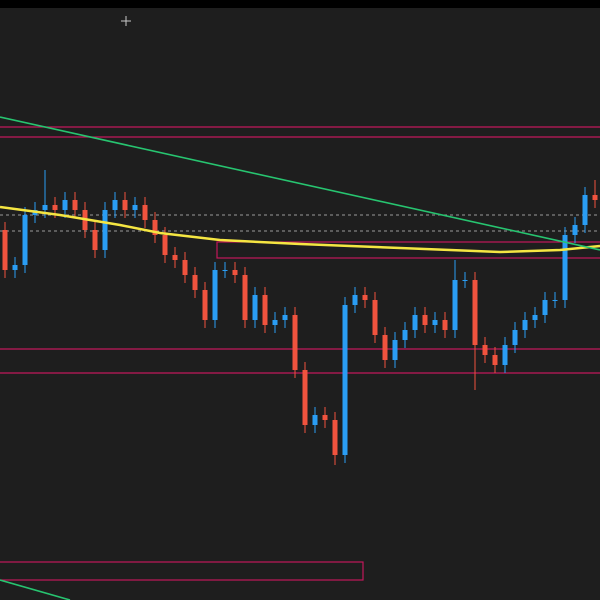  Describe the element at coordinates (300, 4) in the screenshot. I see `top-bar` at that location.